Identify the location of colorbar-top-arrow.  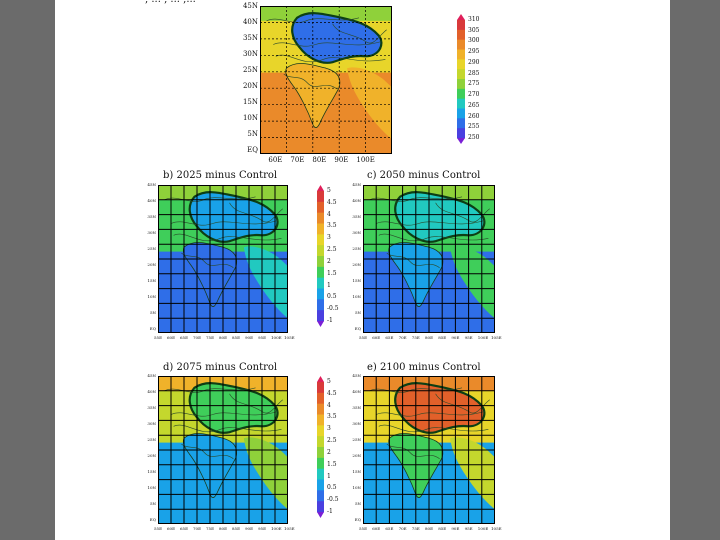
(320, 188).